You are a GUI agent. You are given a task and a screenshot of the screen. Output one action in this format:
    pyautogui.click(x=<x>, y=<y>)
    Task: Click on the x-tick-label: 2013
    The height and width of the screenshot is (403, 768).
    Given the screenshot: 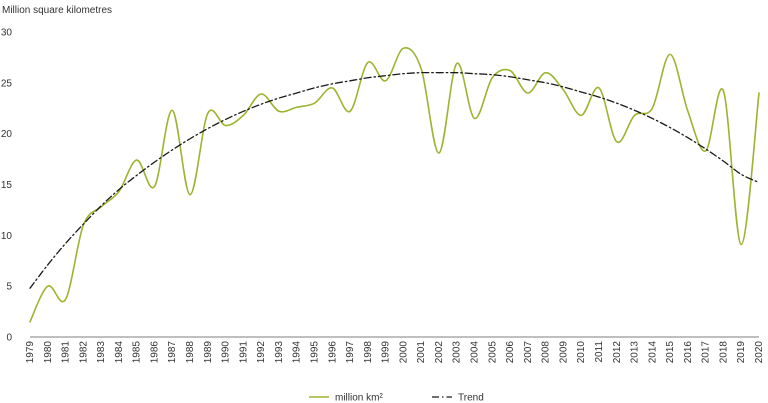 What is the action you would take?
    pyautogui.click(x=635, y=352)
    